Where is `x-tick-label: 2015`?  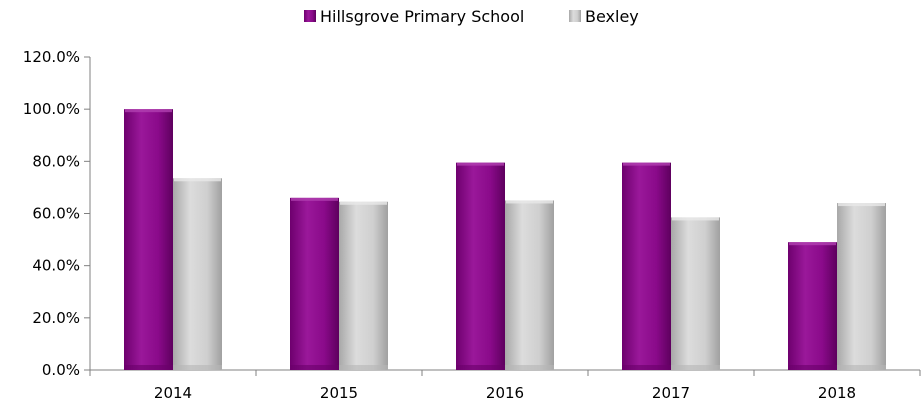
x-tick-label: 2015 is located at coordinates (339, 393).